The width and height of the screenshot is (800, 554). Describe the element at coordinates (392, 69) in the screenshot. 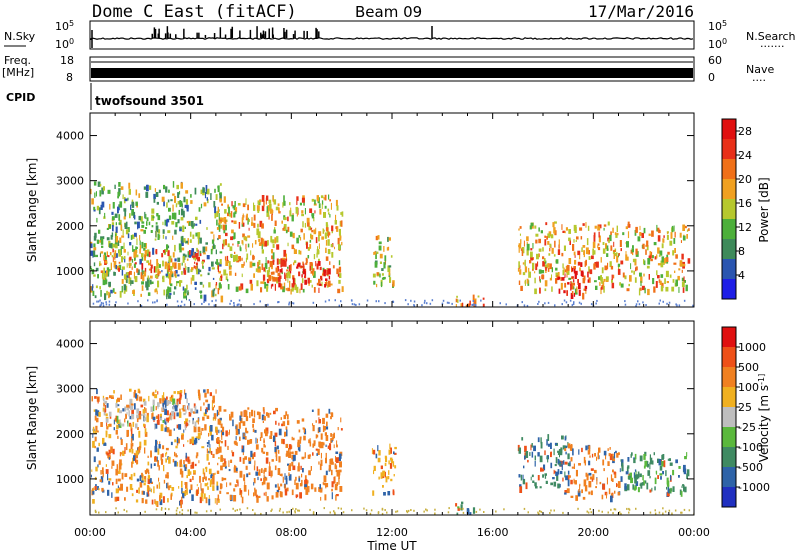

I see `freq-panel-frame` at that location.